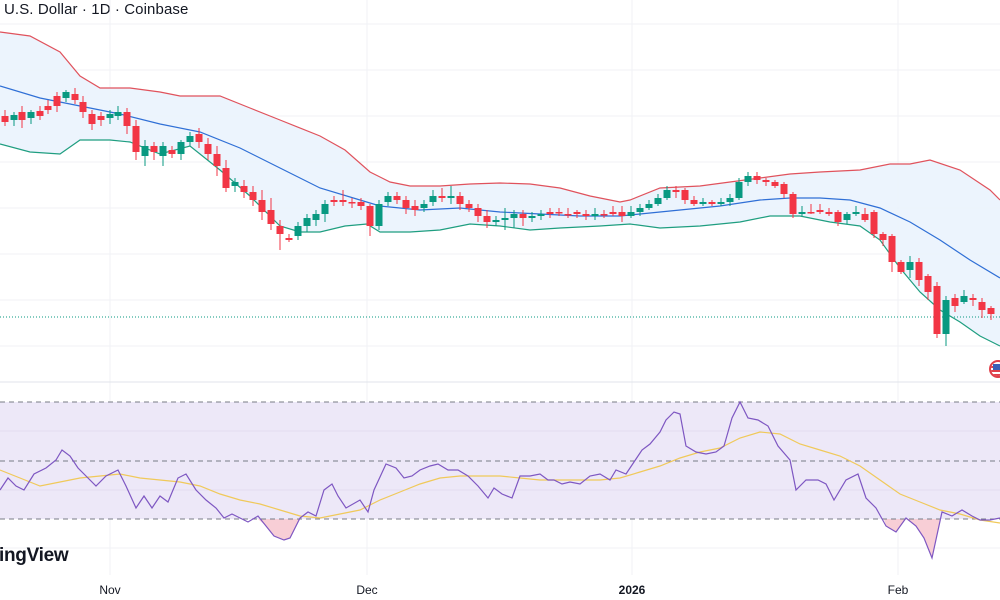  Describe the element at coordinates (110, 590) in the screenshot. I see `time-axis-label: Nov` at that location.